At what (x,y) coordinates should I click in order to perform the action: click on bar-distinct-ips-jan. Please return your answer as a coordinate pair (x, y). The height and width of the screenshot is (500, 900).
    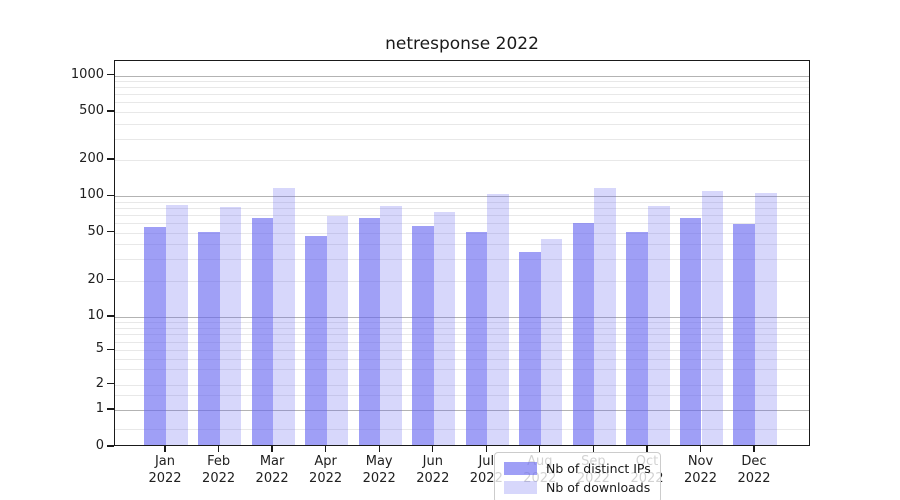
    Looking at the image, I should click on (155, 336).